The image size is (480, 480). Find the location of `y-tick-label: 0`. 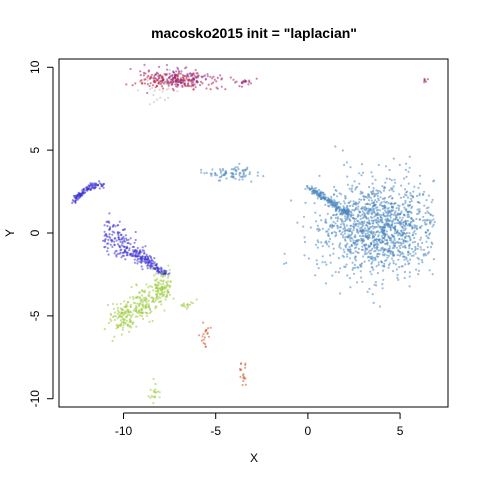

y-tick-label: 0 is located at coordinates (35, 232).